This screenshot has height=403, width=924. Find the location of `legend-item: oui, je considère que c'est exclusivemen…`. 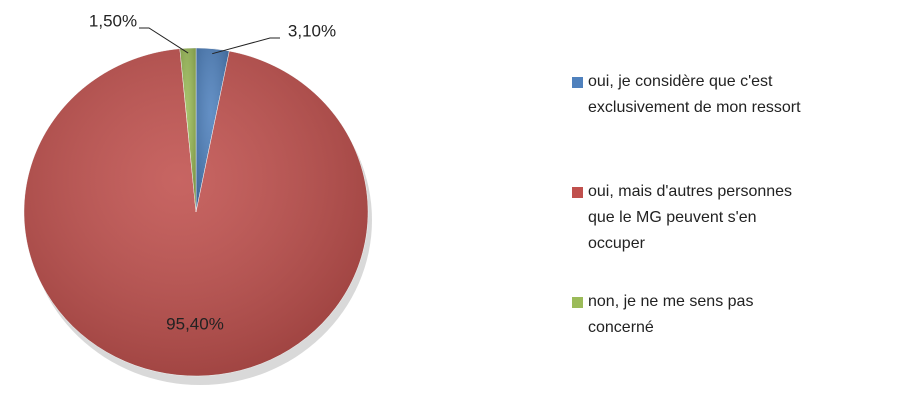

legend-item: oui, je considère que c'est exclusivemen… is located at coordinates (692, 95).